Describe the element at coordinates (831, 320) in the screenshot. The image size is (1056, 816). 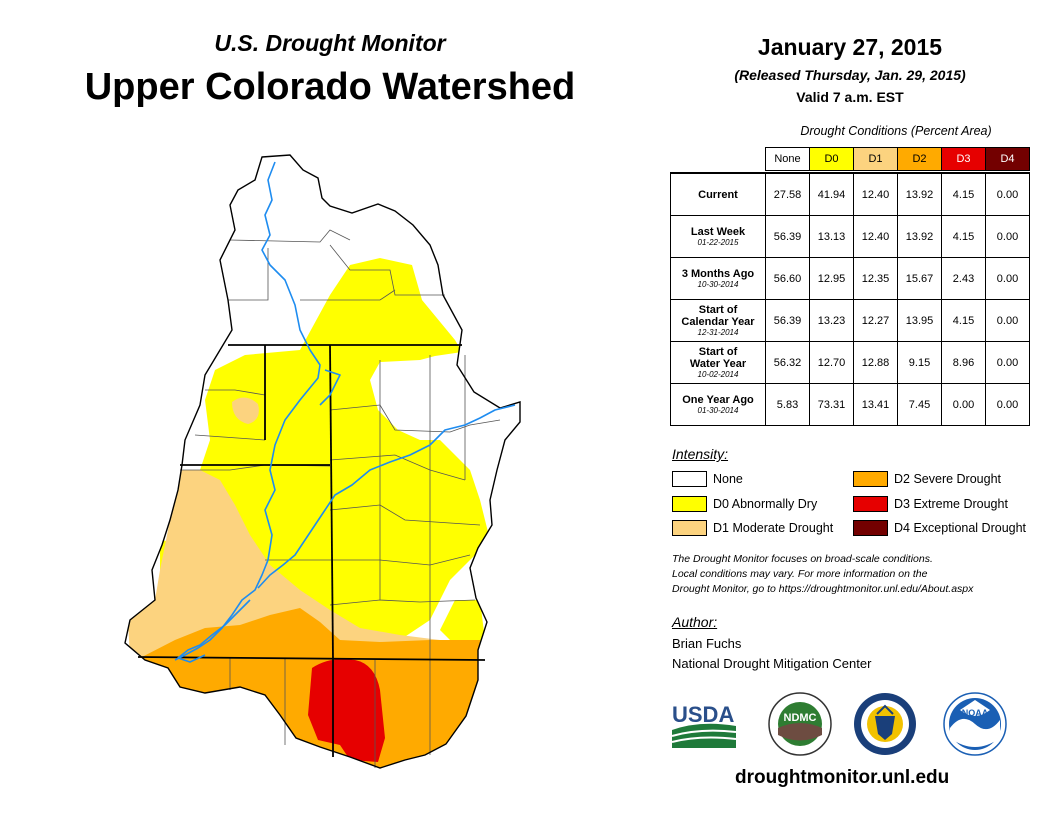
I see `cell-value: 13.23` at that location.